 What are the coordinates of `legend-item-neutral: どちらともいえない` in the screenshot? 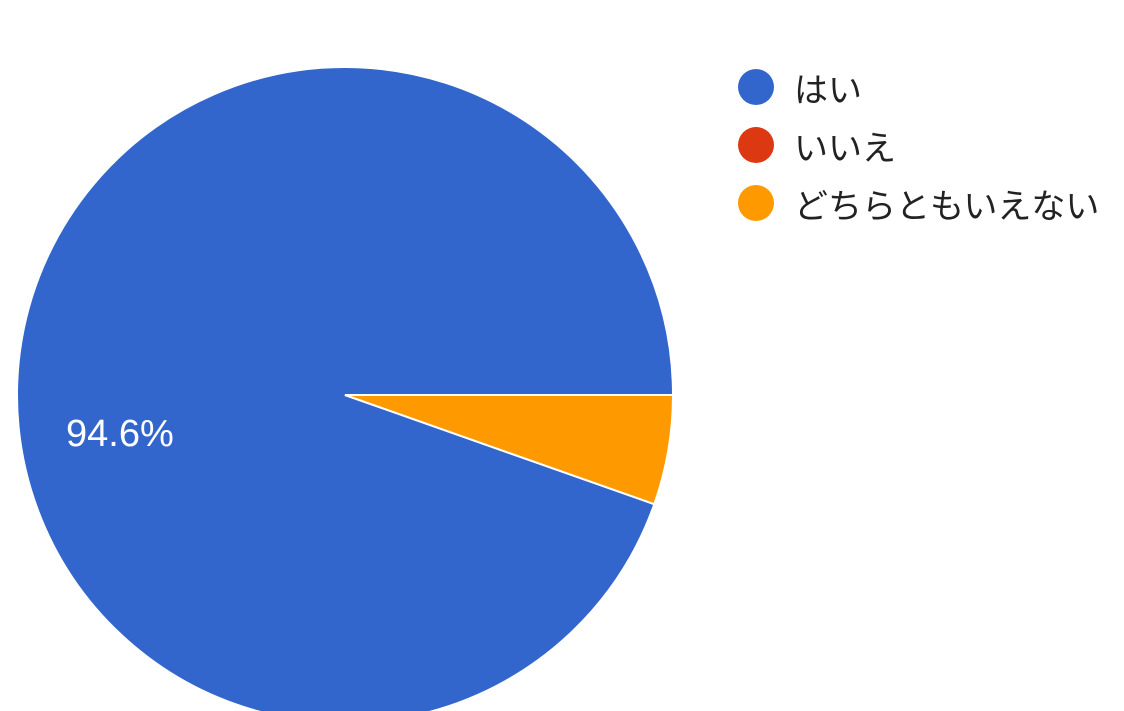 It's located at (918, 203).